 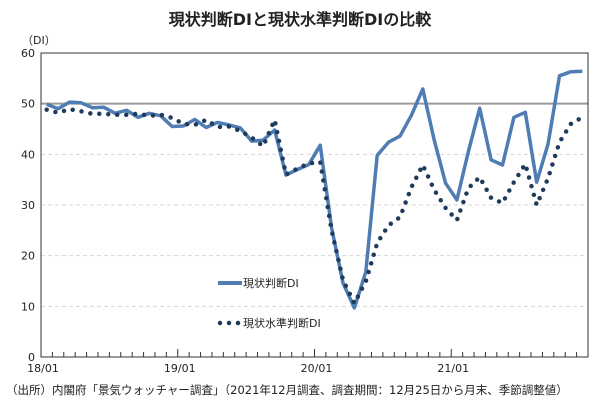 What do you see at coordinates (282, 323) in the screenshot?
I see `legend-label: 現状水準判断DI` at bounding box center [282, 323].